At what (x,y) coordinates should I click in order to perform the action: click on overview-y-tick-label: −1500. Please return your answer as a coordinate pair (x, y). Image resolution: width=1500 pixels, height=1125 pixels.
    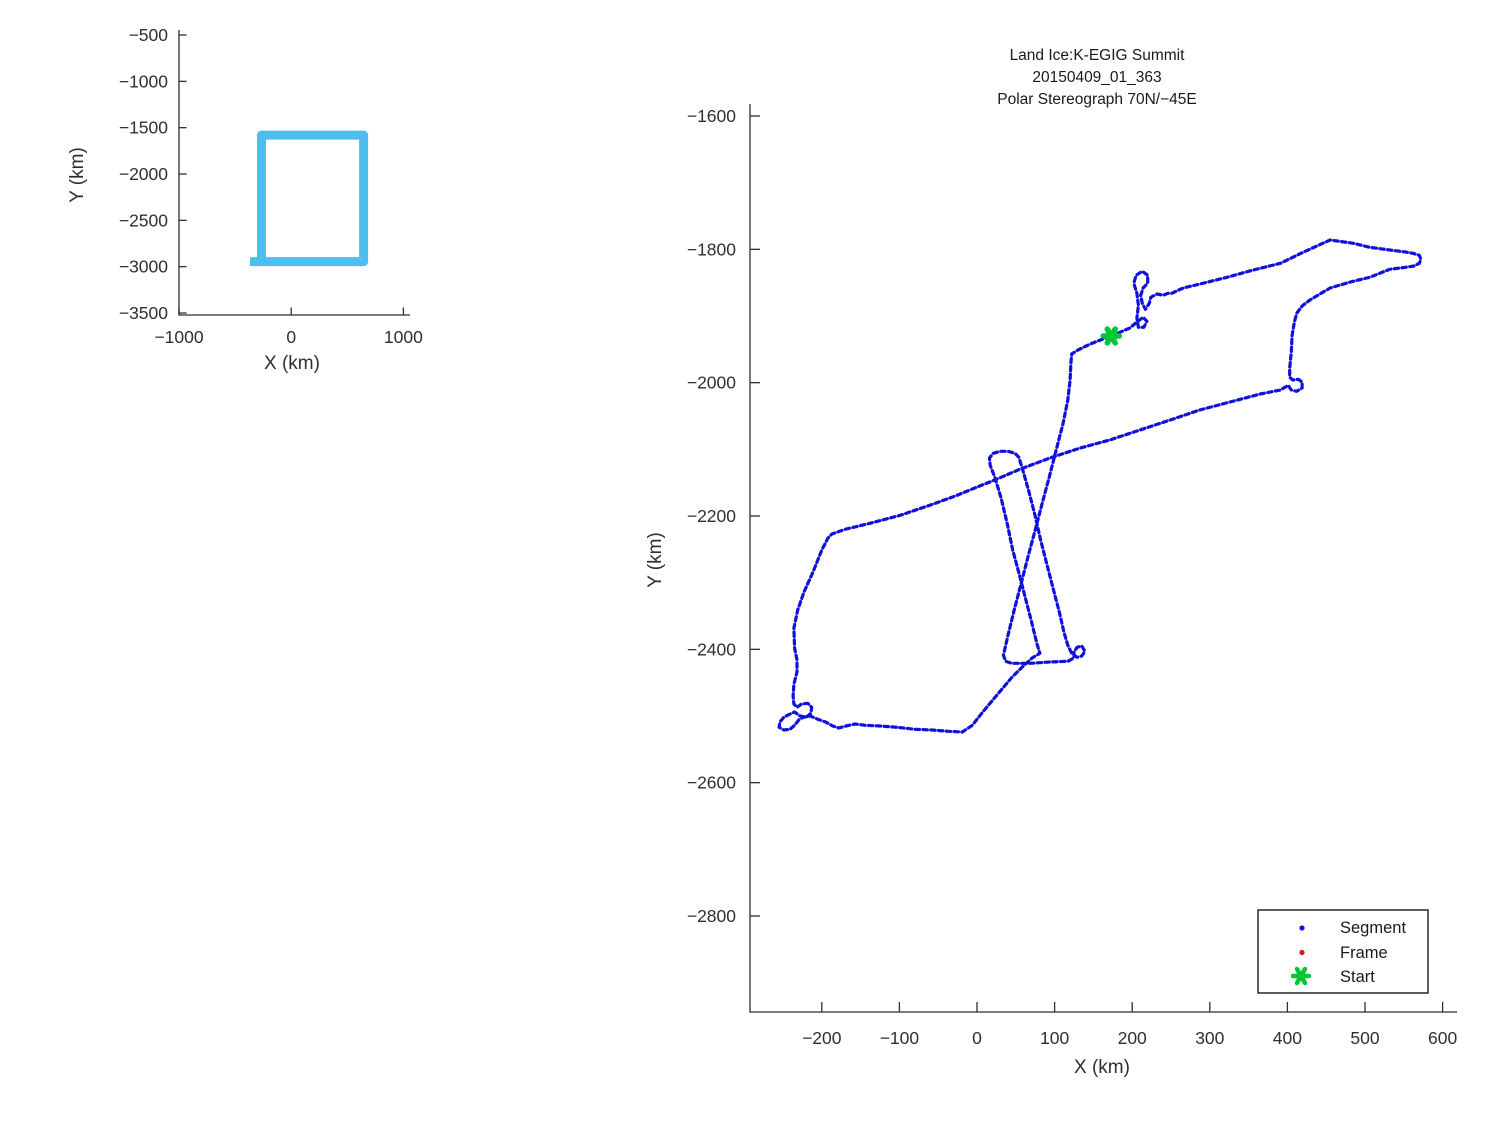
    Looking at the image, I should click on (143, 128).